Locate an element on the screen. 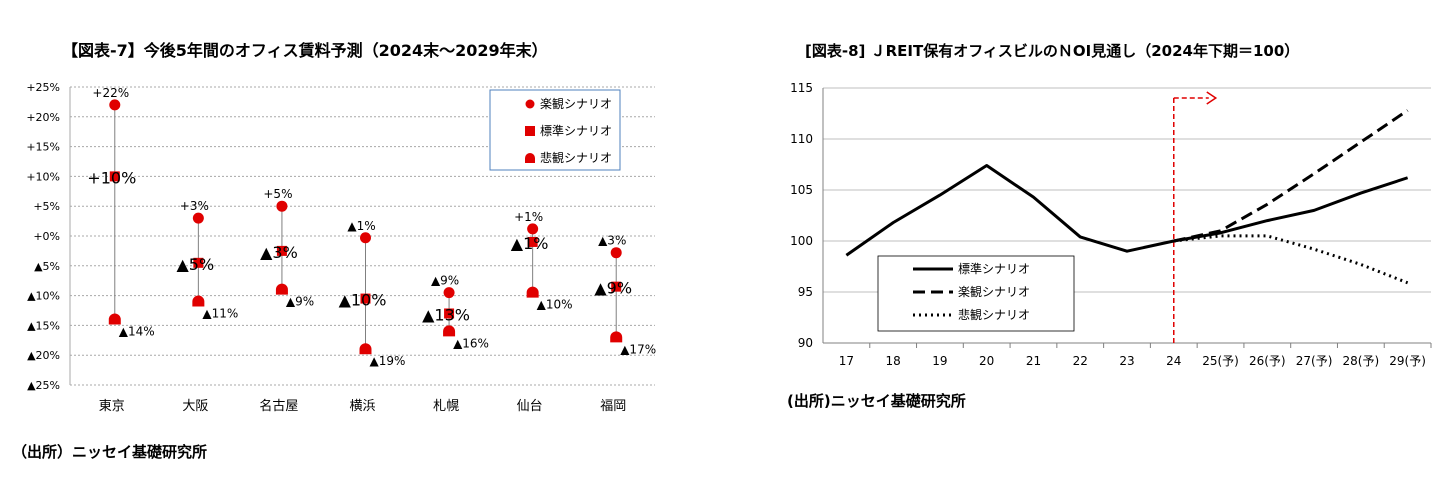 The image size is (1441, 488). x-tick-label: 名古屋 is located at coordinates (278, 406).